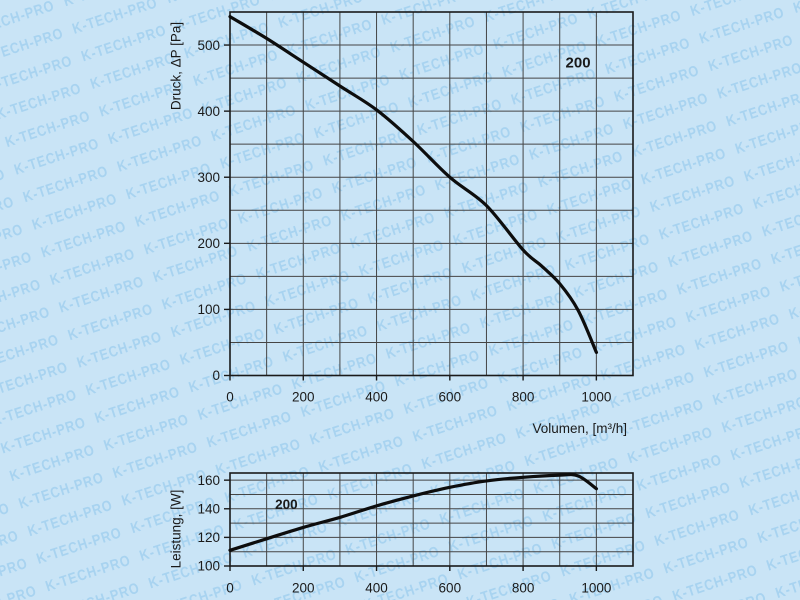  Describe the element at coordinates (376, 588) in the screenshot. I see `power-x-tick-label: 400` at that location.